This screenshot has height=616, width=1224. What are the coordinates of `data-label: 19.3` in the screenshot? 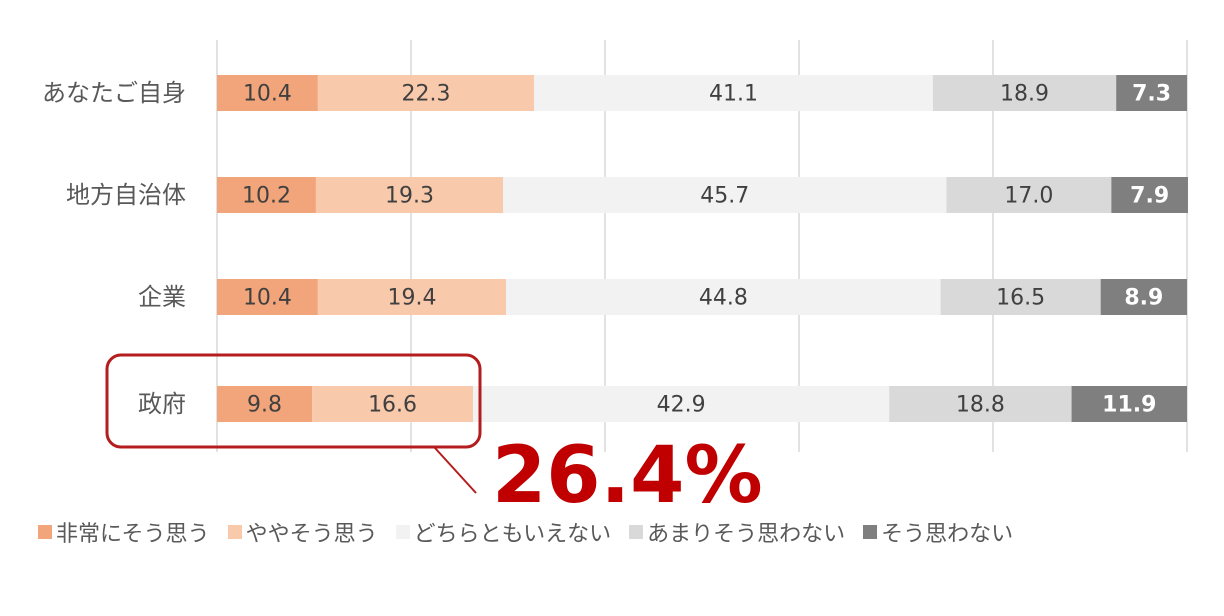 It's located at (409, 196).